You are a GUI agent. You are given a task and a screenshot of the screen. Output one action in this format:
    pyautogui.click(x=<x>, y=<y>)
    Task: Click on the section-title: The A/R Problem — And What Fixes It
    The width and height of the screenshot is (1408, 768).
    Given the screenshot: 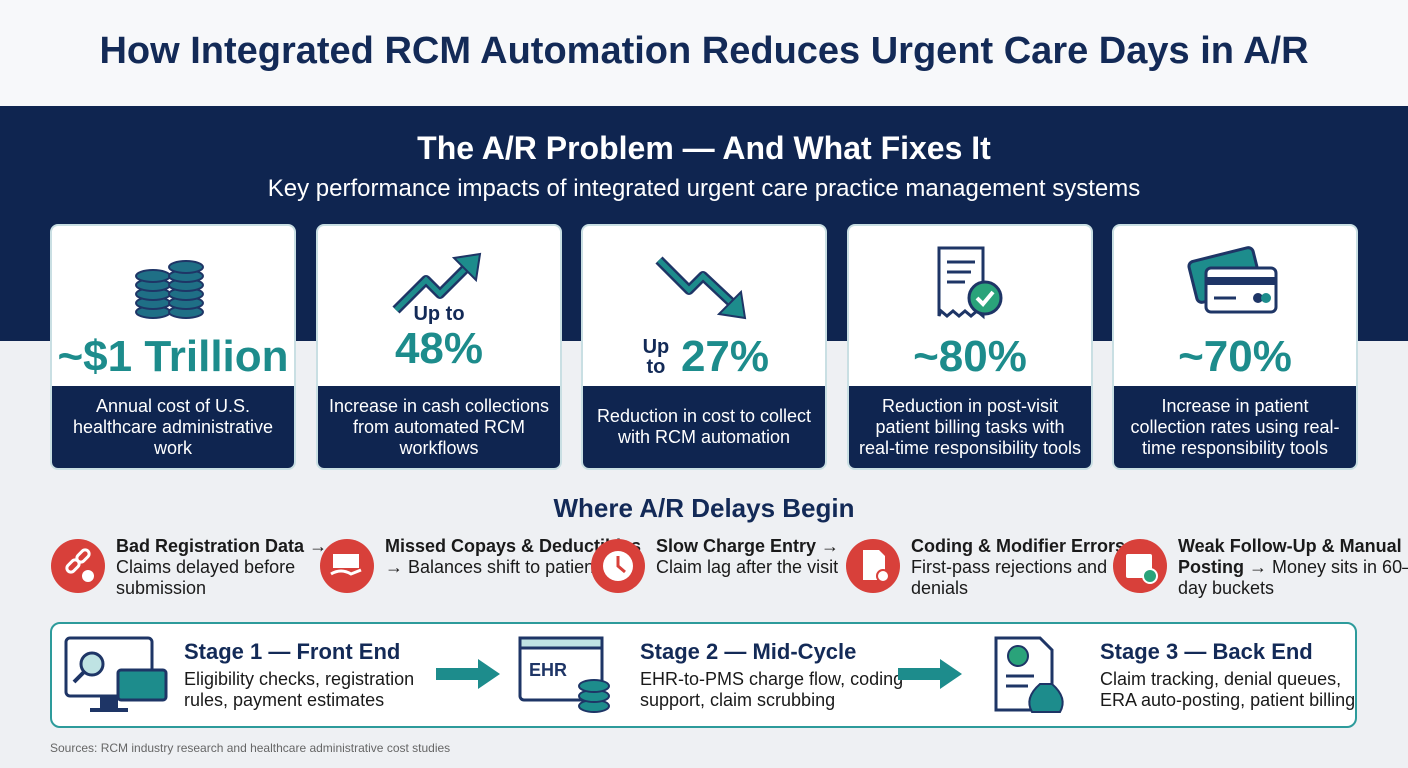 What is the action you would take?
    pyautogui.click(x=704, y=148)
    